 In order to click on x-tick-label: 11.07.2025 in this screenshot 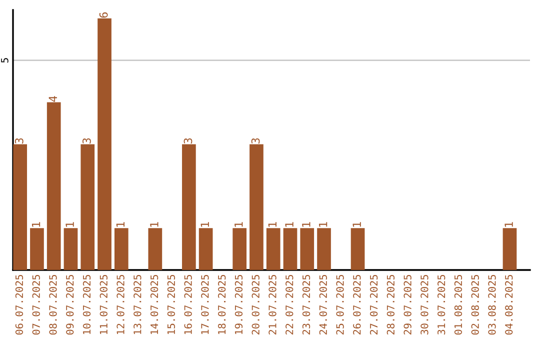, I will do `click(104, 304)`.